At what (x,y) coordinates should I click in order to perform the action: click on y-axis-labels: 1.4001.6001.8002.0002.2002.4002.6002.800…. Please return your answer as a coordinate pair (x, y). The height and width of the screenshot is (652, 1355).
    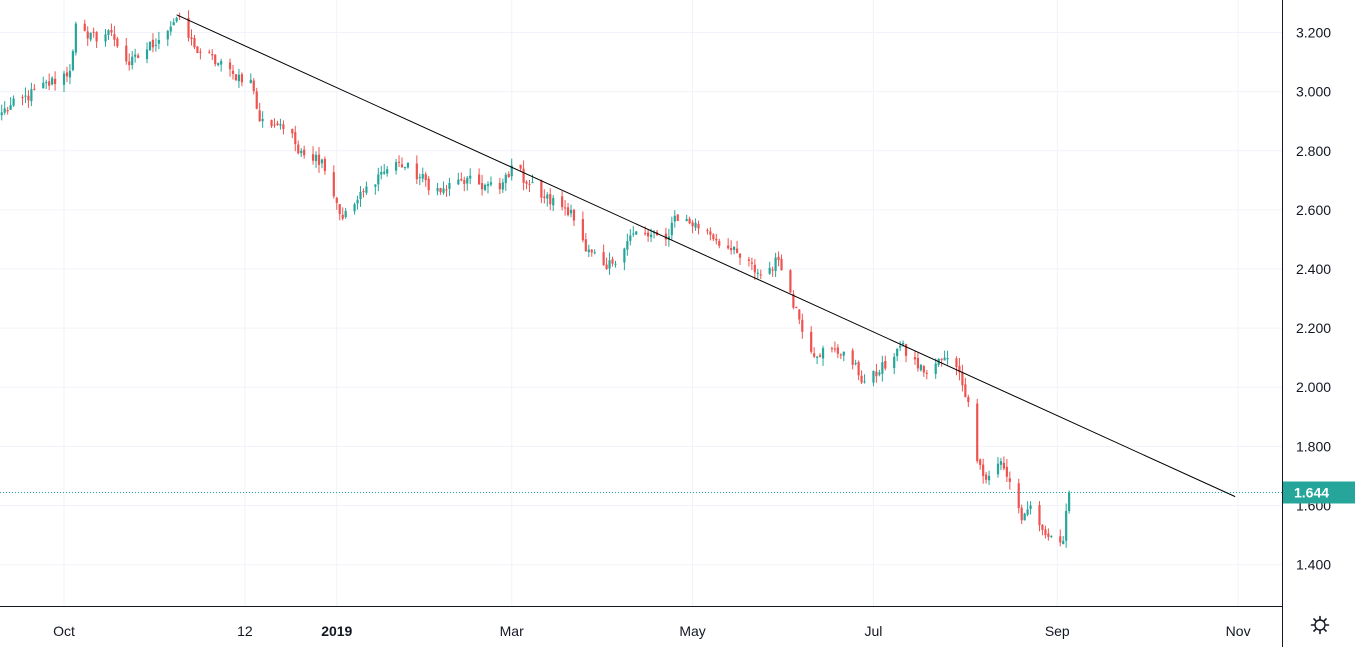
    Looking at the image, I should click on (1313, 299).